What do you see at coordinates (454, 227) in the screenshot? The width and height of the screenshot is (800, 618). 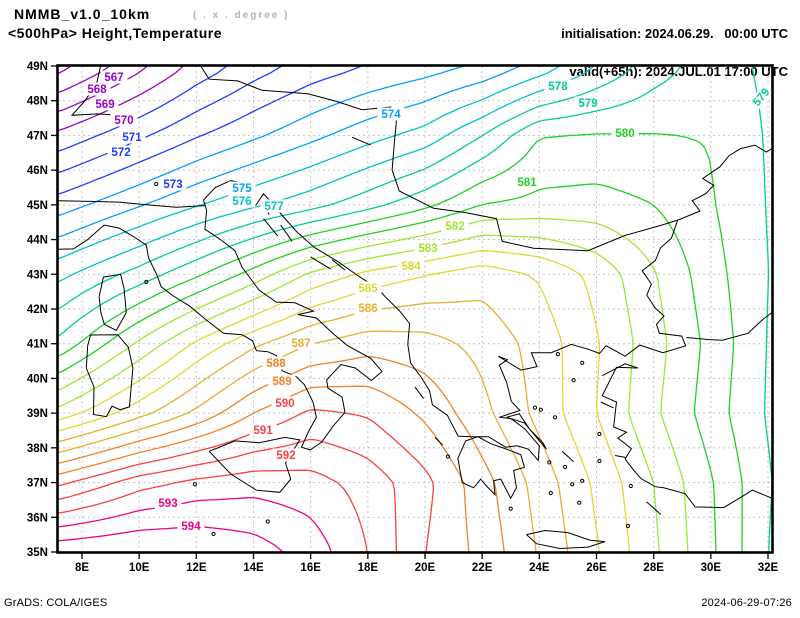 I see `svg-text: 582` at bounding box center [454, 227].